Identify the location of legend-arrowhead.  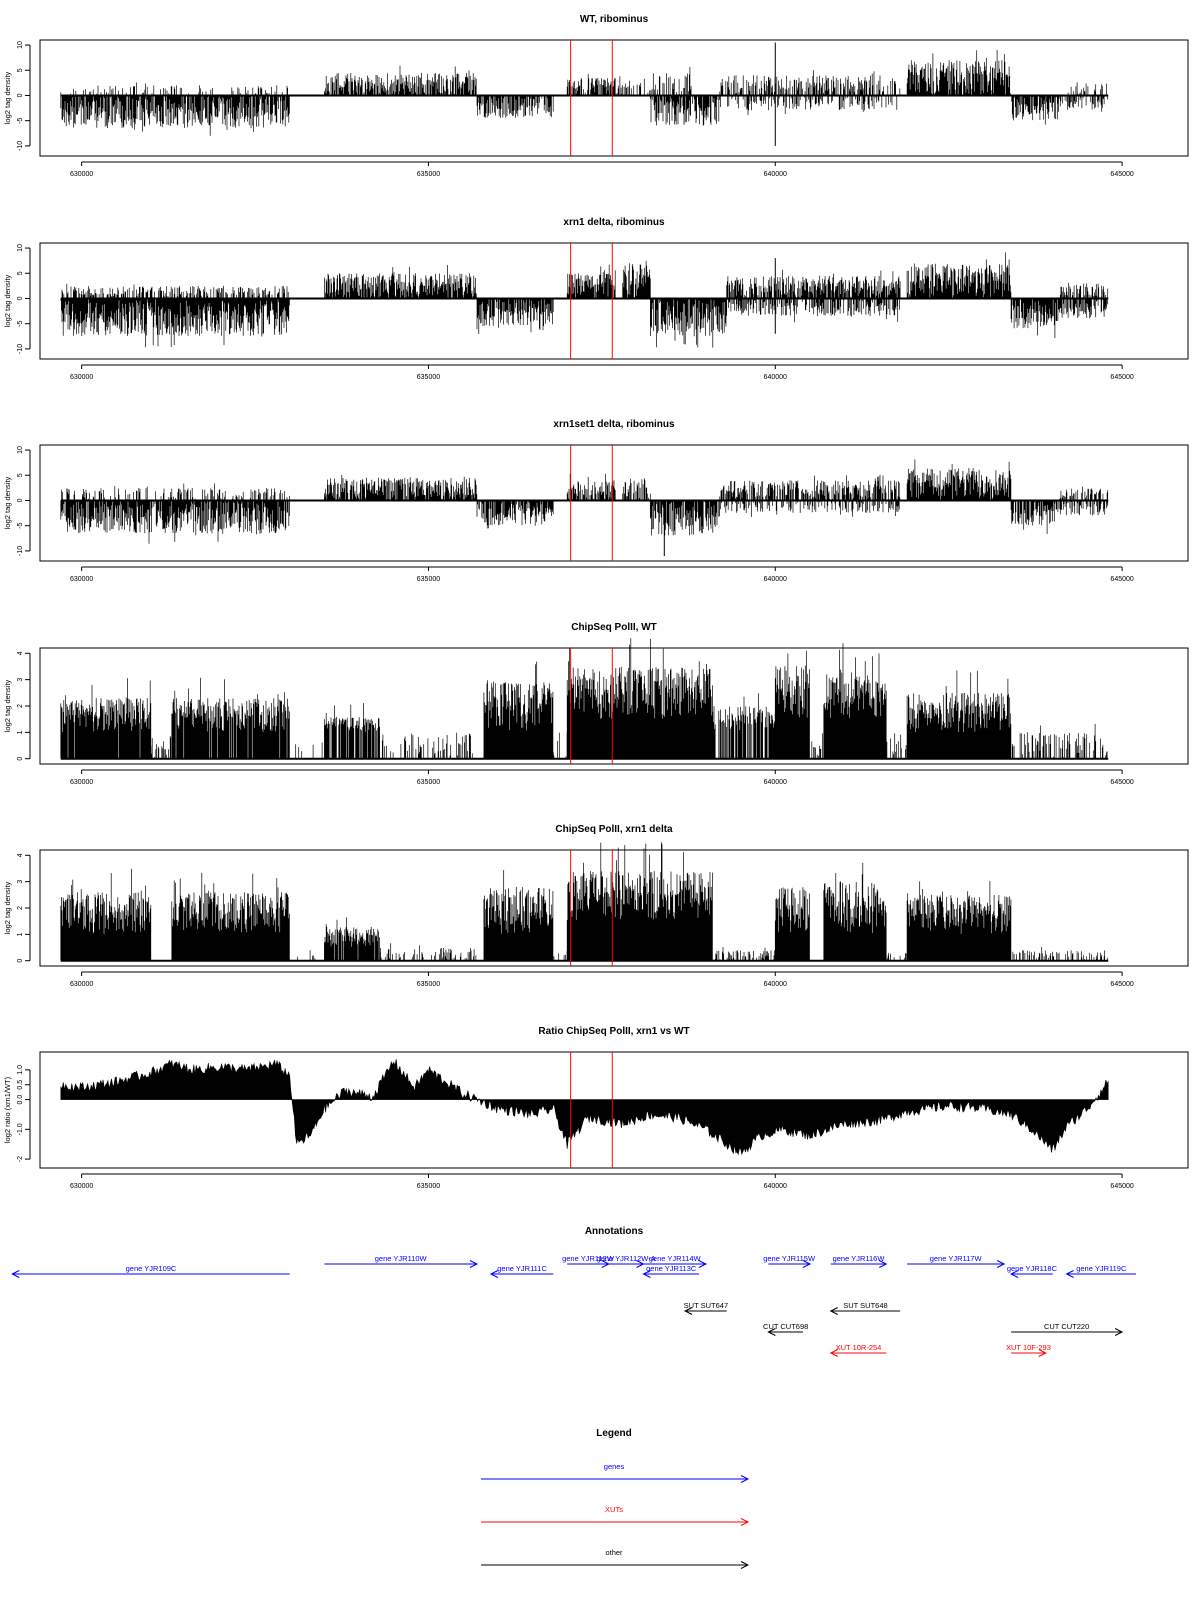
(745, 1522).